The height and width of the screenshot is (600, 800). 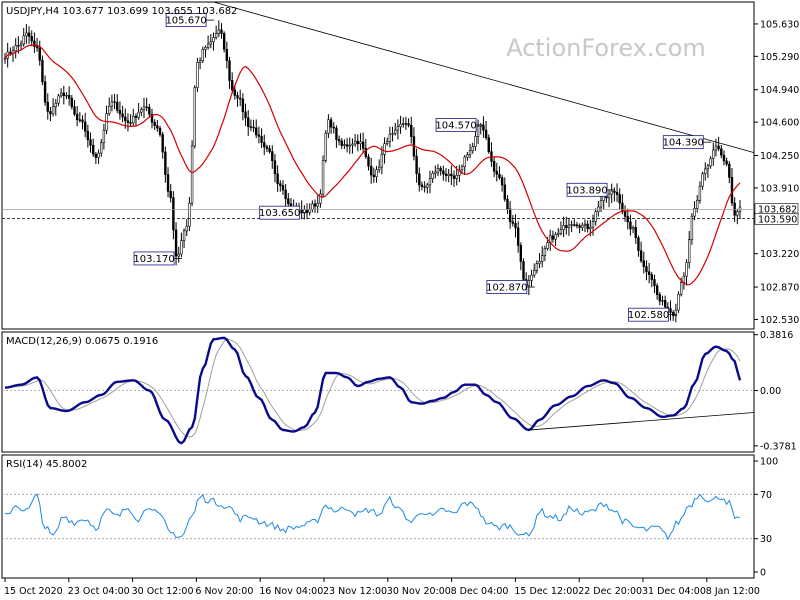 I want to click on reference-price-label: 103.590, so click(x=777, y=219).